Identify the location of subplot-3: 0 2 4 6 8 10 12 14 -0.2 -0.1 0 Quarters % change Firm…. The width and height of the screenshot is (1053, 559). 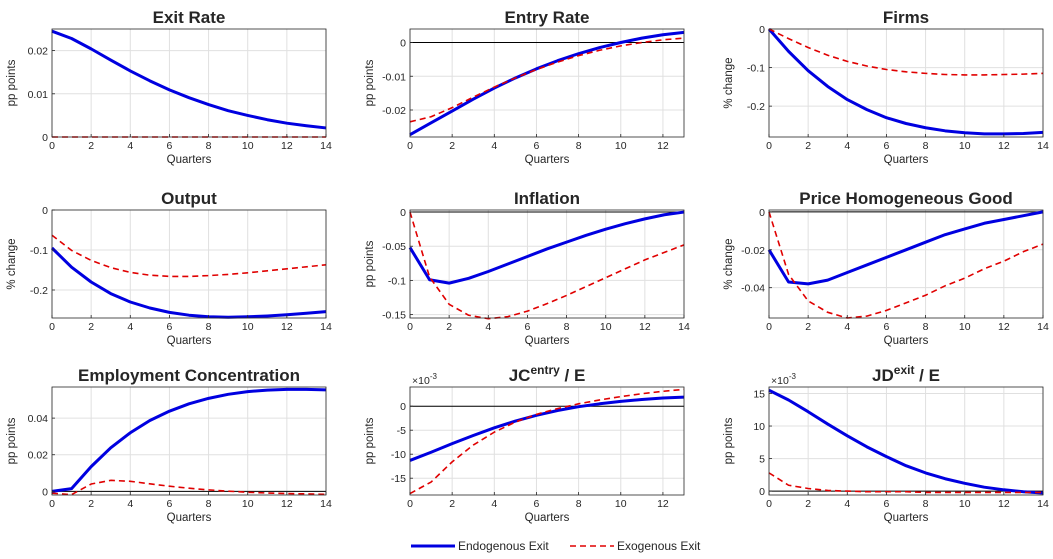
(886, 87).